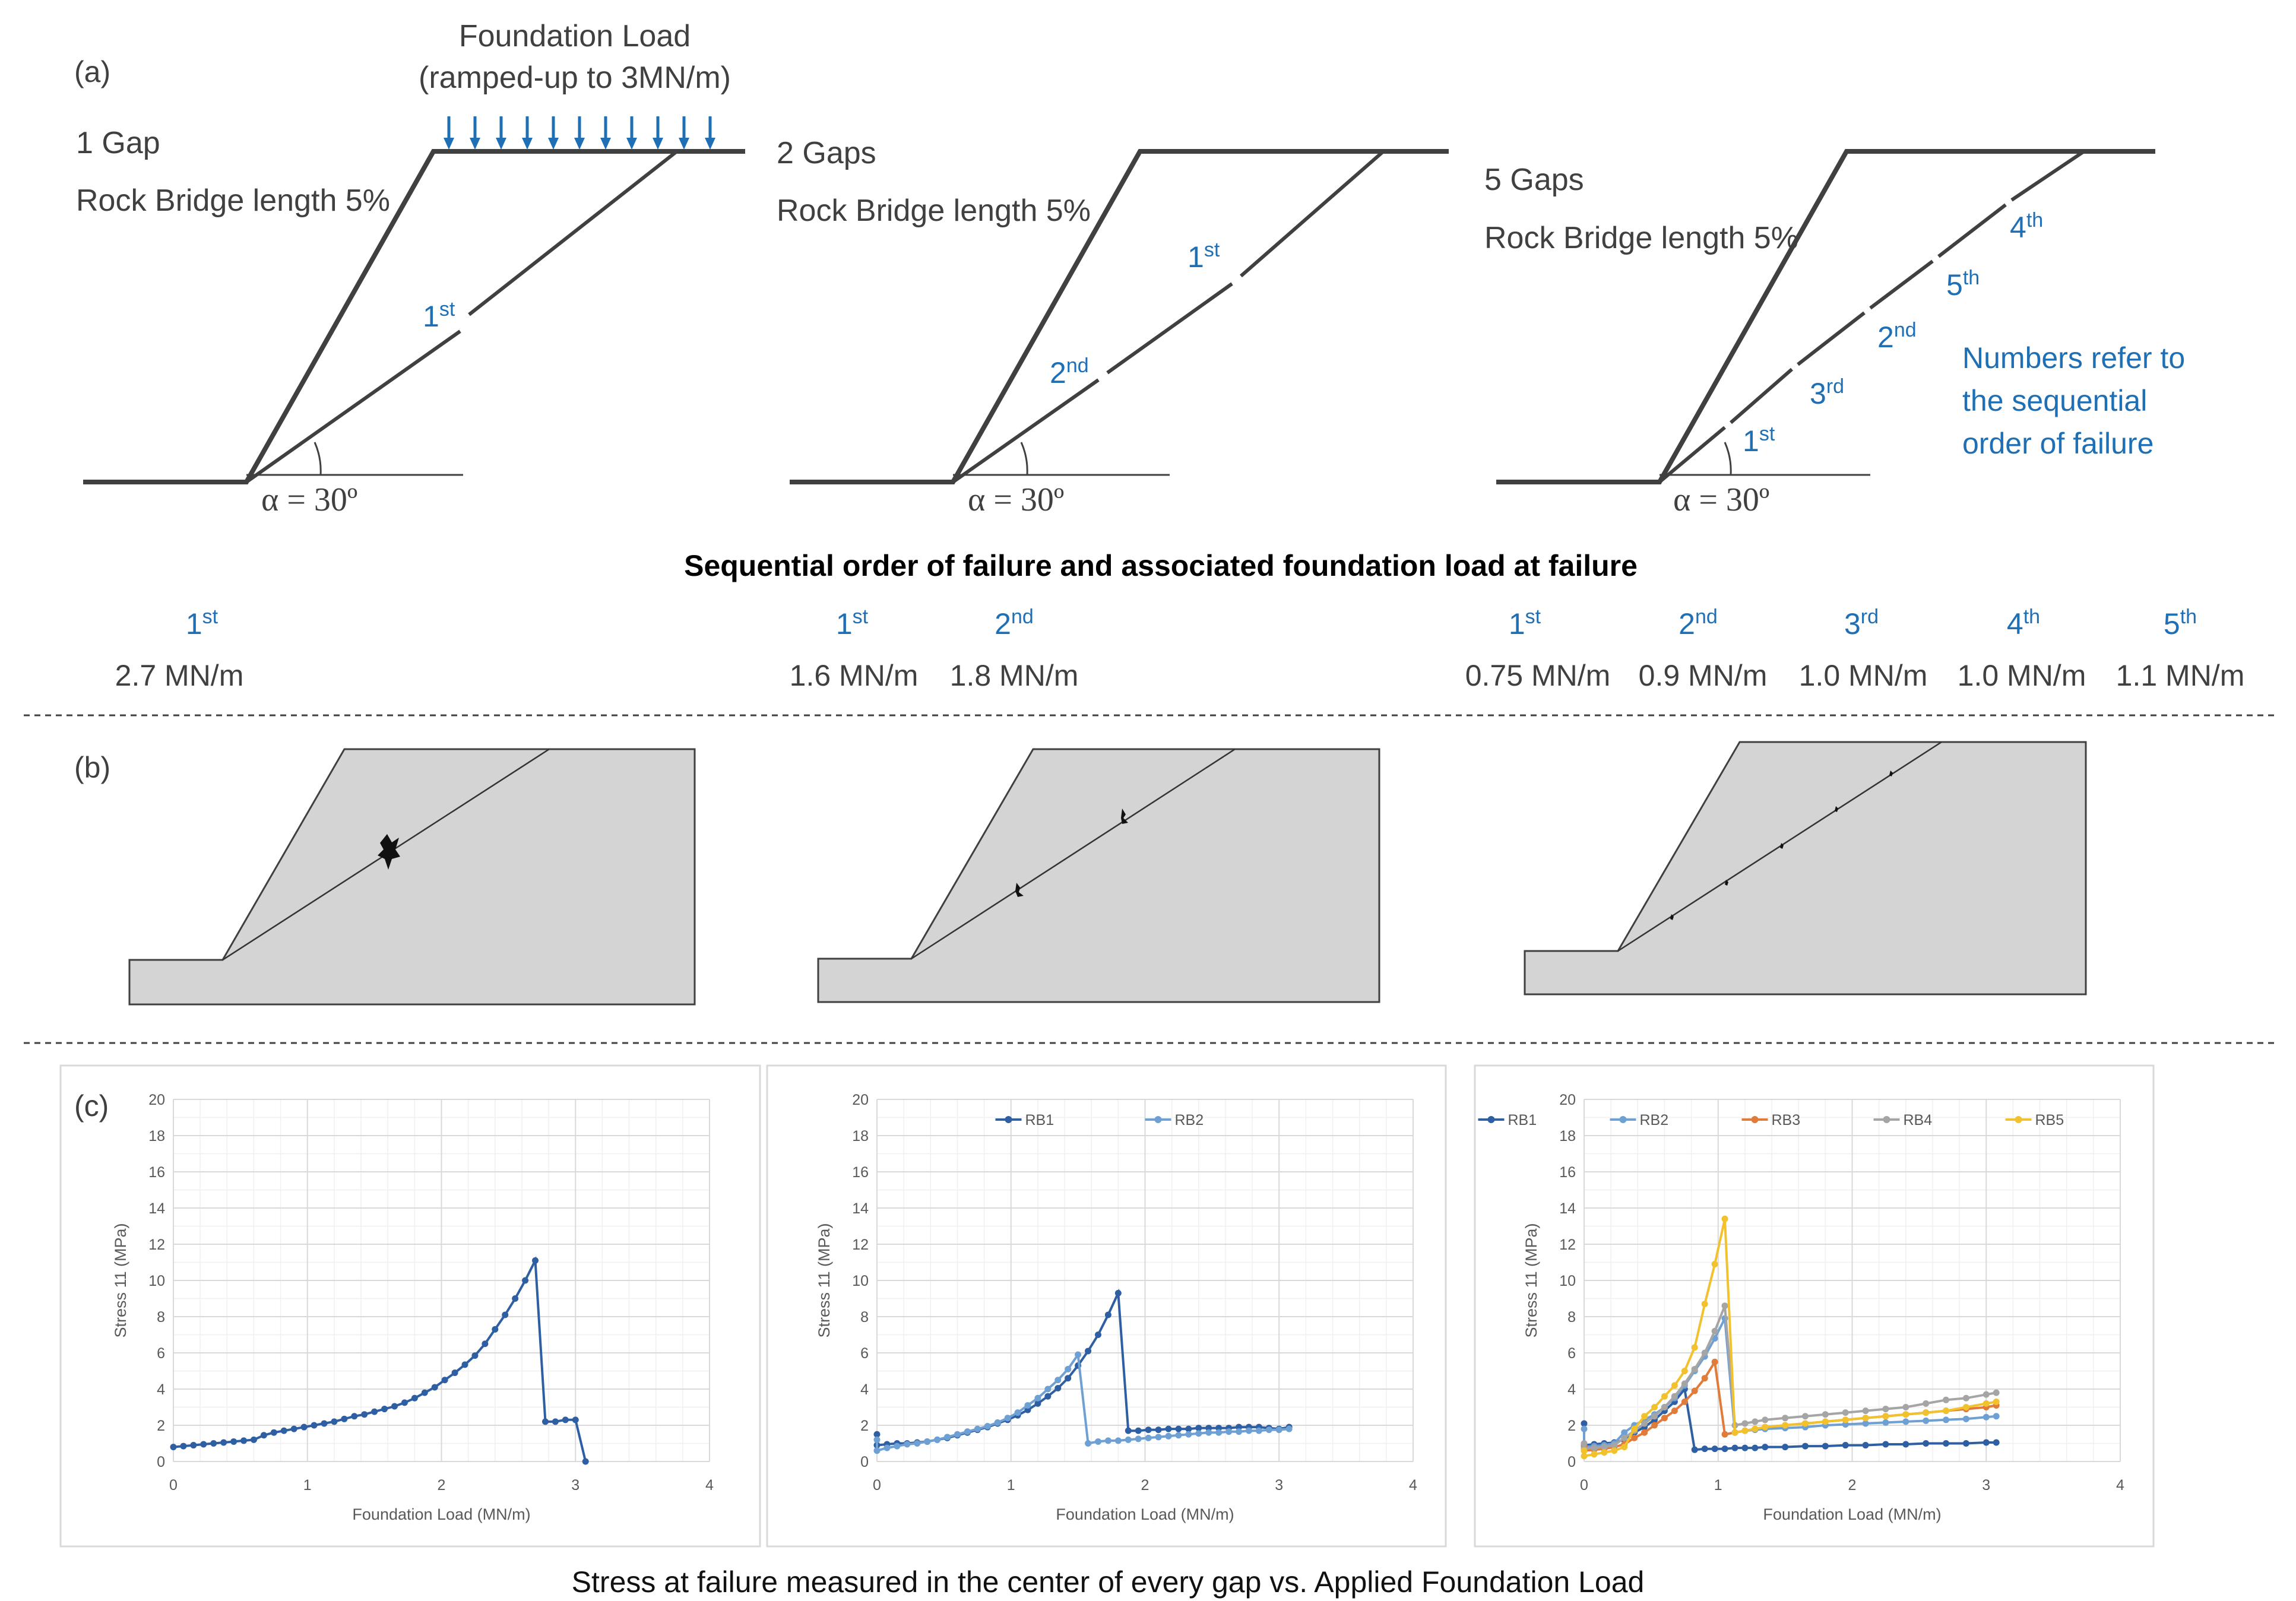  Describe the element at coordinates (854, 676) in the screenshot. I see `seq-load-2: 1.6 MN/m` at that location.